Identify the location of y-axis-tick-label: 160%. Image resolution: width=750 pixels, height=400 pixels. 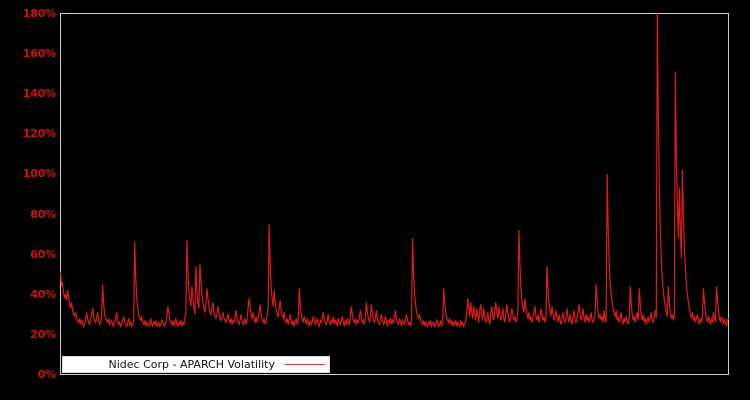
(39, 54).